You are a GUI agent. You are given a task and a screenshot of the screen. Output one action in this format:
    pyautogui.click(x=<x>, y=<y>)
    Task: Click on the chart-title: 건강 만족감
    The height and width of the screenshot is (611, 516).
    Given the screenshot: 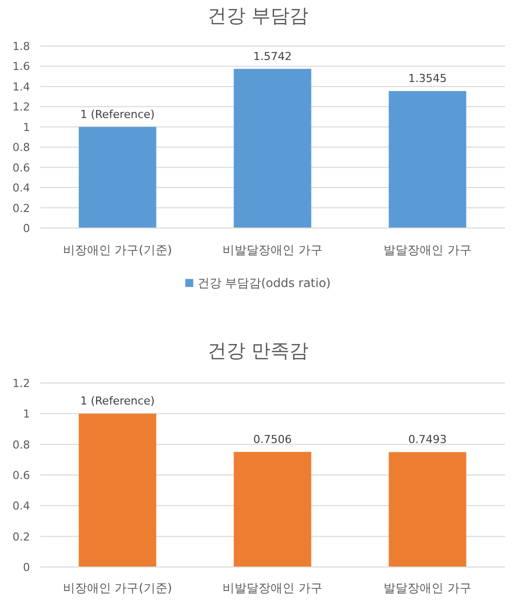 What is the action you would take?
    pyautogui.click(x=258, y=351)
    